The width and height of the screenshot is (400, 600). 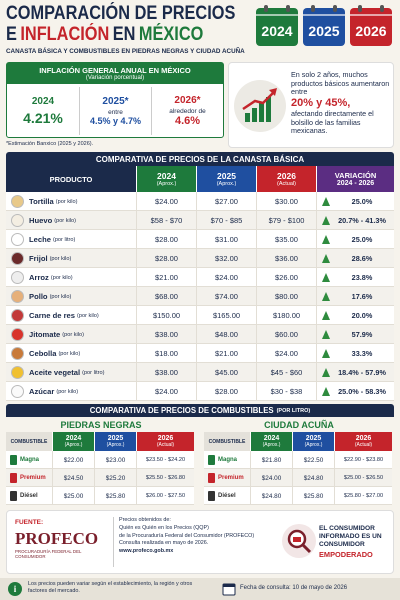 I want to click on title-word: MÉXICO, so click(x=171, y=34).